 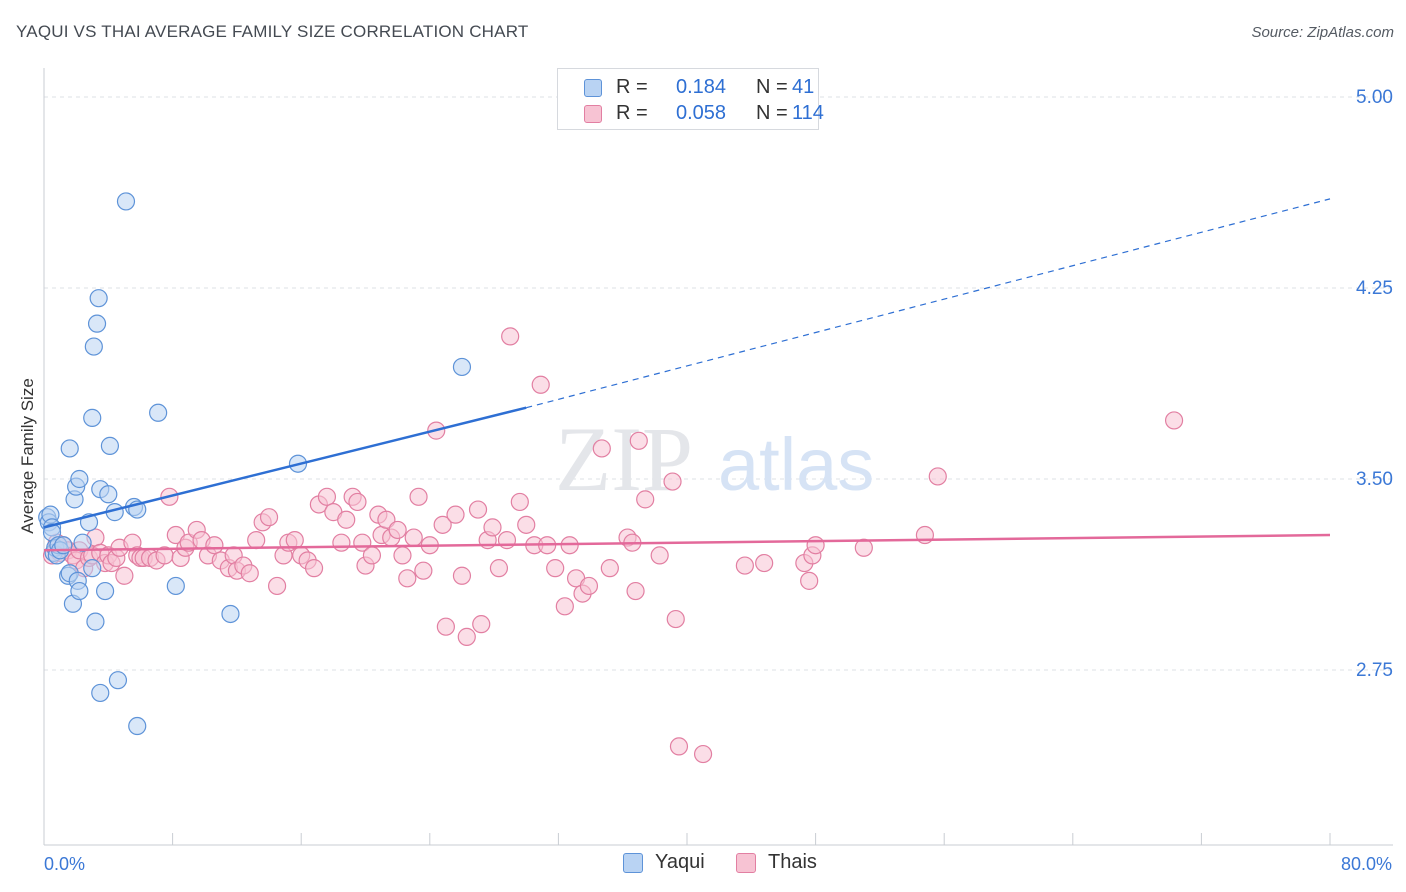 I want to click on legend-label-yaqui: Yaqui, so click(x=680, y=862).